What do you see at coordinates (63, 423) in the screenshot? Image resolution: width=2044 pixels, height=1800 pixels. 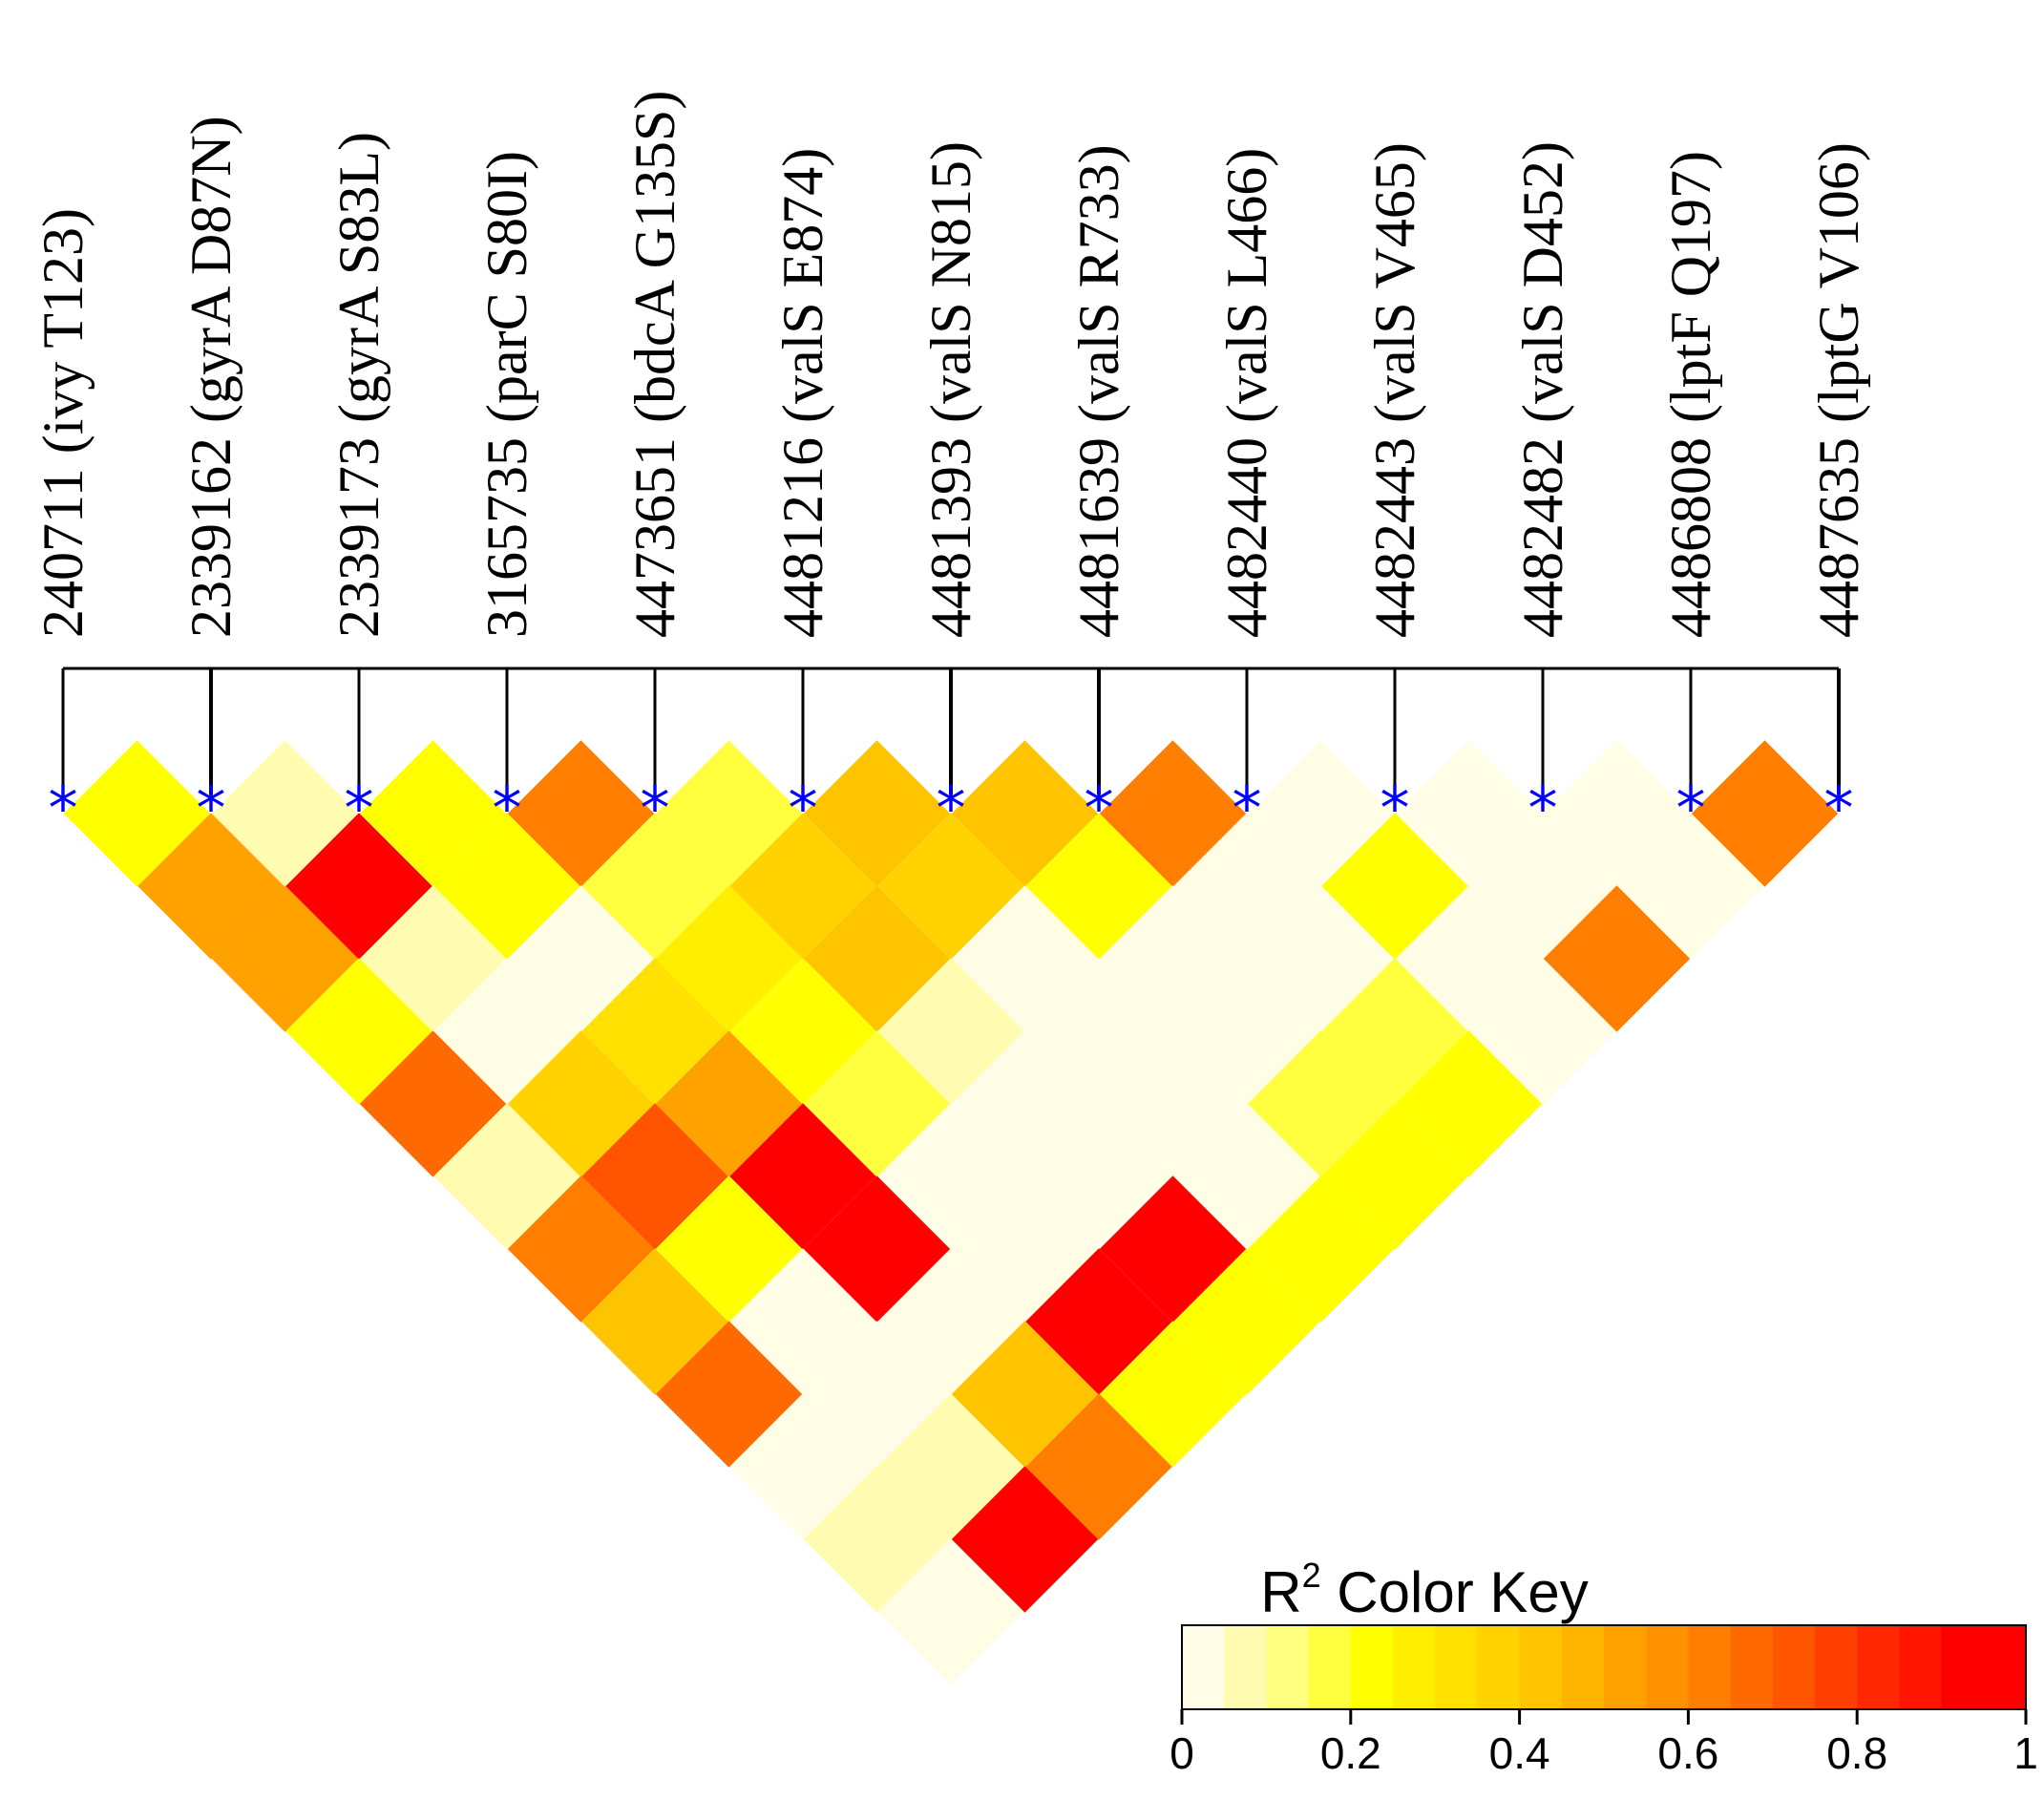 I see `snp-label: 240711 (ivy T123)` at bounding box center [63, 423].